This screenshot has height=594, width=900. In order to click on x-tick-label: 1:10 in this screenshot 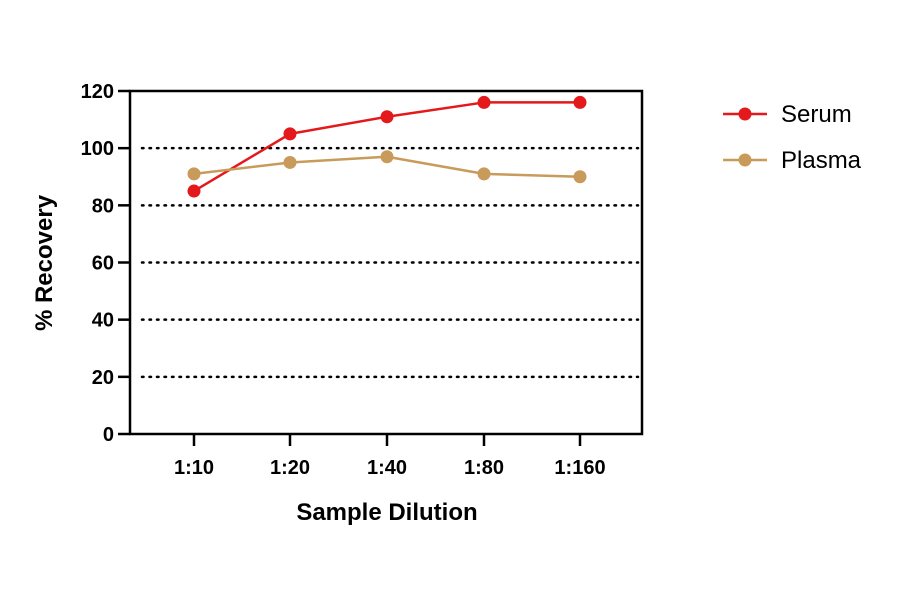, I will do `click(194, 468)`.